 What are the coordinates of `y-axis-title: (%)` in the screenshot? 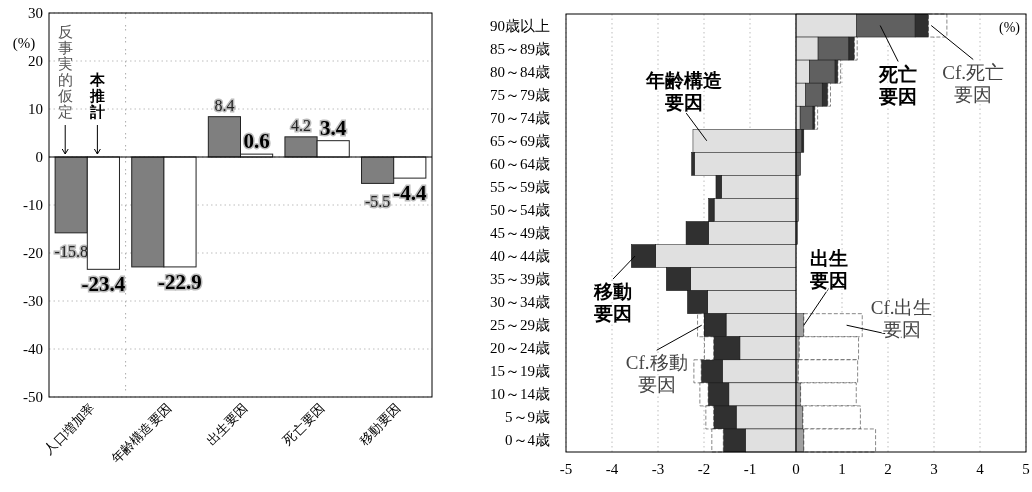 It's located at (24, 43).